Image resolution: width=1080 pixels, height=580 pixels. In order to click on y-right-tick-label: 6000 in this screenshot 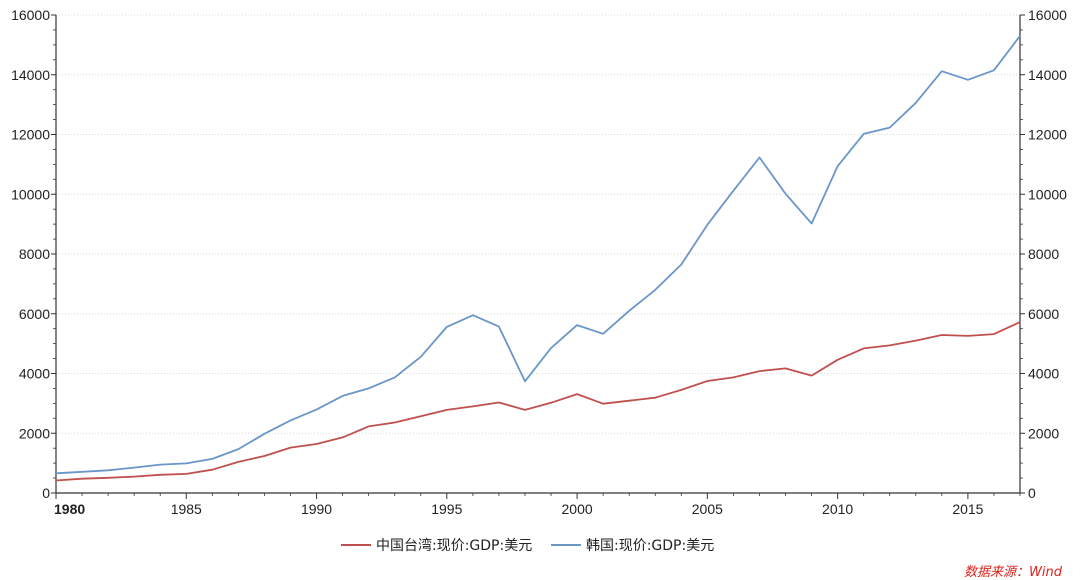, I will do `click(1043, 314)`.